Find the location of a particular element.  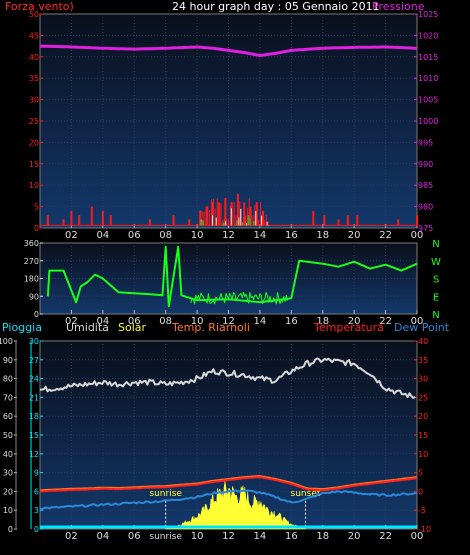

p3-x-label: 18 is located at coordinates (322, 536).